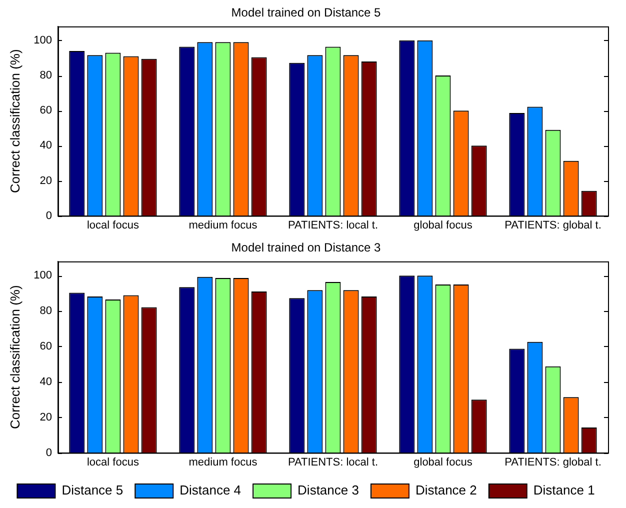 The height and width of the screenshot is (508, 626). What do you see at coordinates (564, 490) in the screenshot?
I see `legend-label: Distance 1` at bounding box center [564, 490].